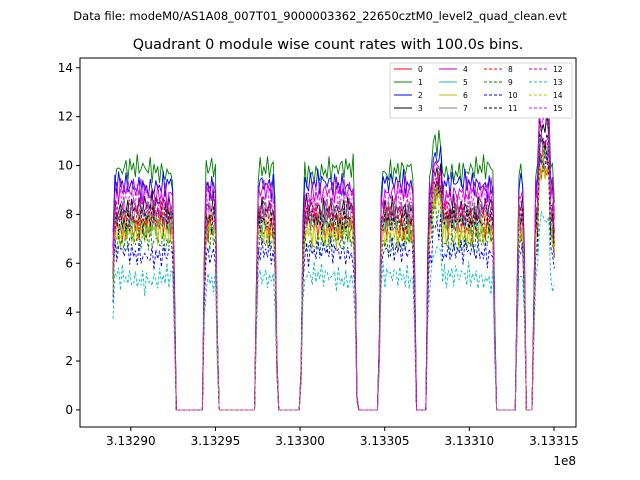  I want to click on legend-label-8: 8, so click(510, 69).